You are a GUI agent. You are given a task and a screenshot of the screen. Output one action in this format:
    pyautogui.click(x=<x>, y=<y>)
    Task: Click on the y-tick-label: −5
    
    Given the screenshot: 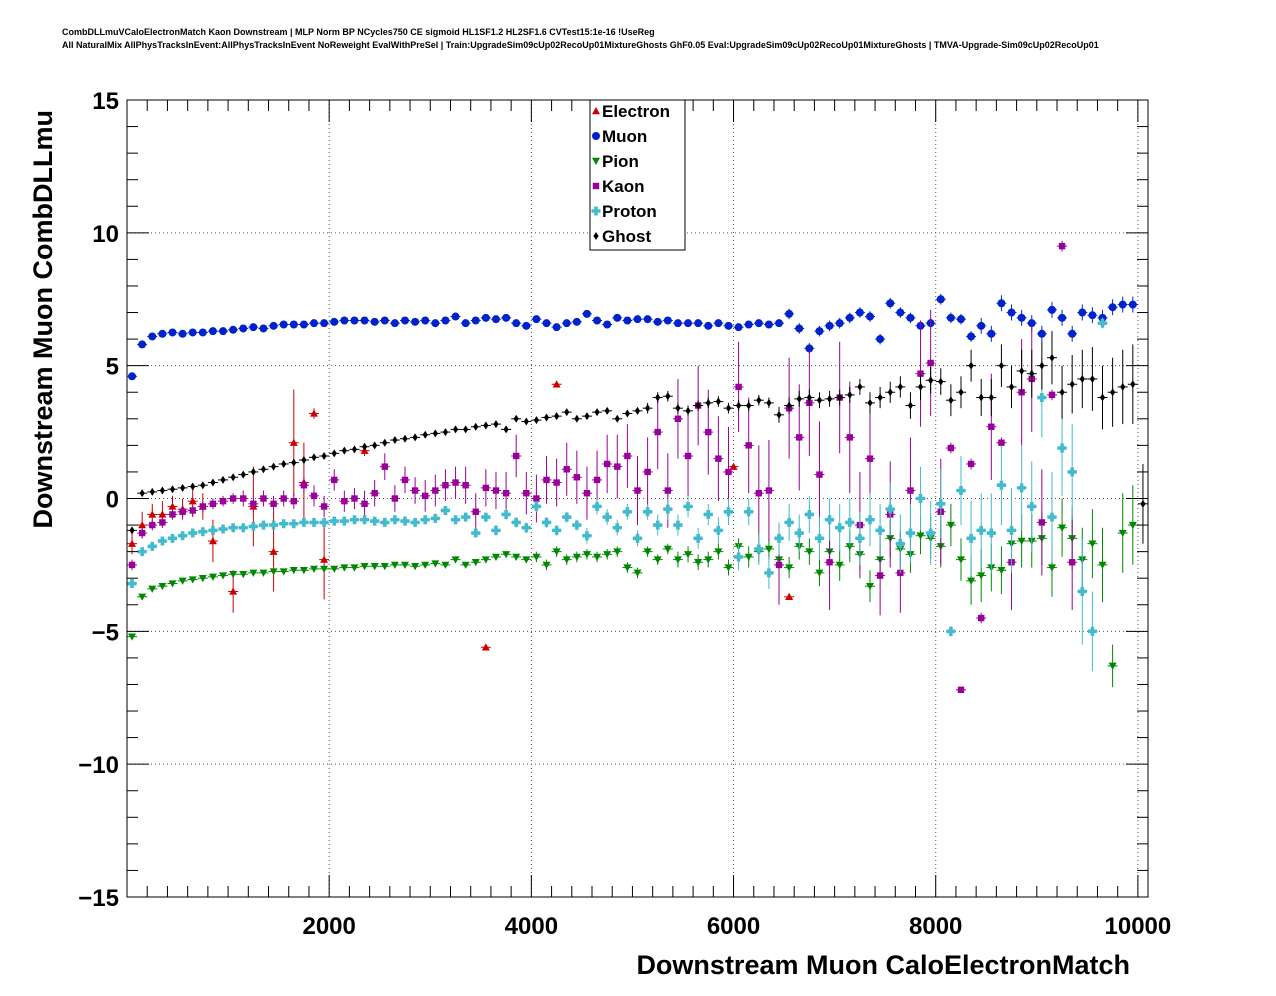 What is the action you would take?
    pyautogui.click(x=105, y=632)
    